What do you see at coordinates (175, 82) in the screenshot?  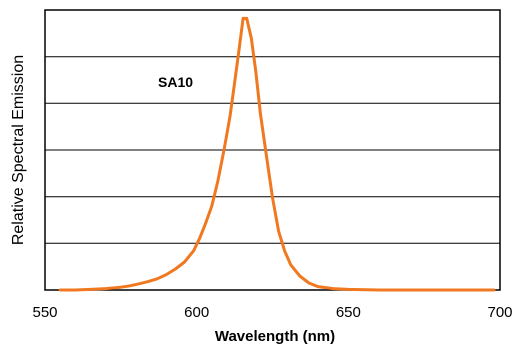 I see `annotation-label: SA10` at bounding box center [175, 82].